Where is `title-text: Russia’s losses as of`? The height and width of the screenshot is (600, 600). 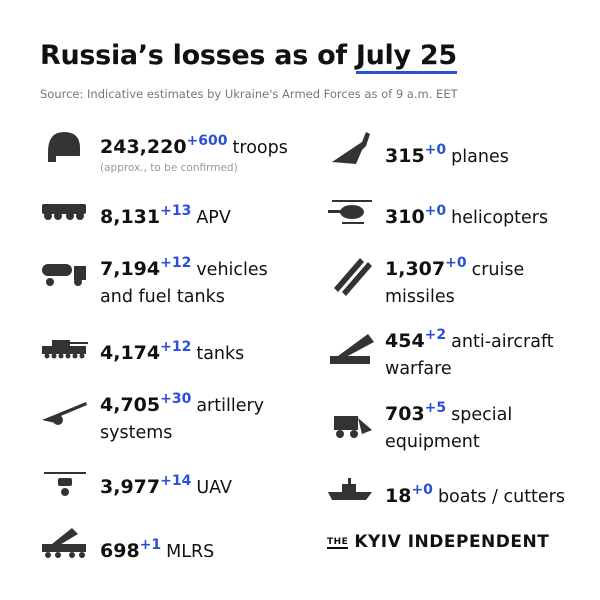 title-text: Russia’s losses as of is located at coordinates (193, 55).